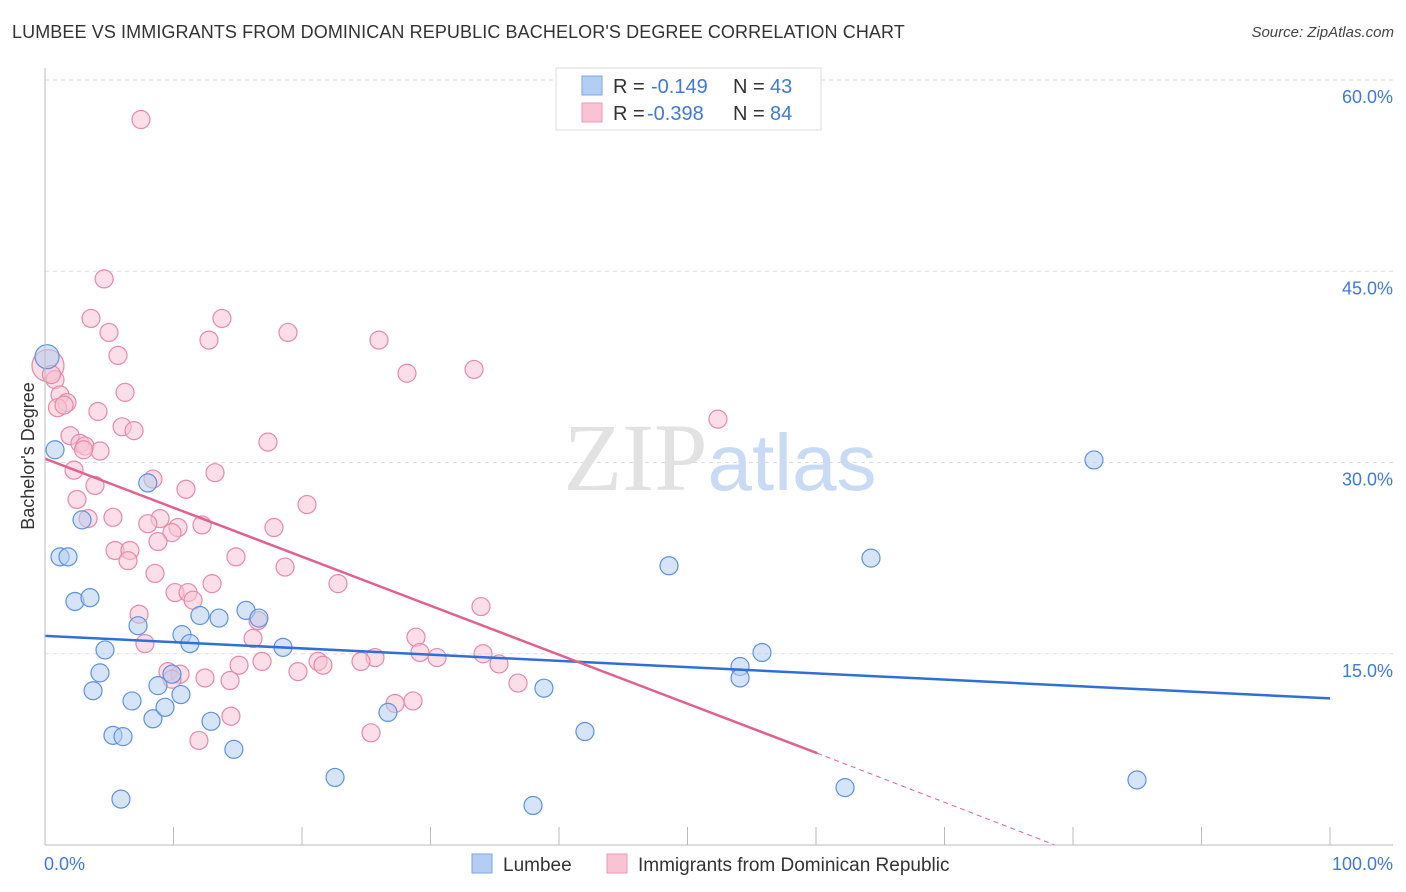  I want to click on legend-r-value: -0.149, so click(679, 87).